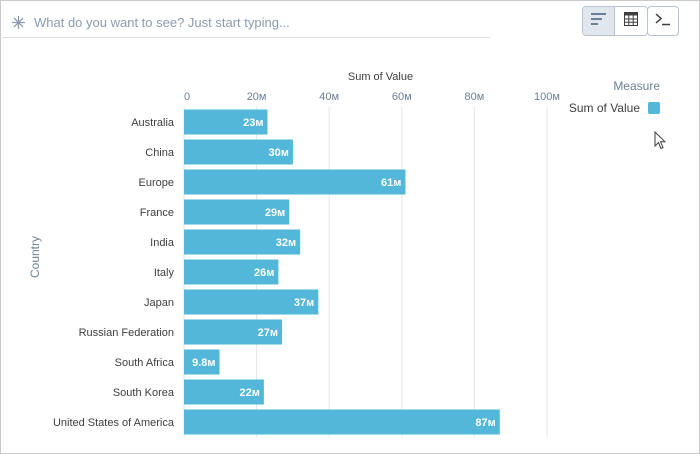 The width and height of the screenshot is (700, 454). What do you see at coordinates (402, 97) in the screenshot?
I see `x-tick-label: 60м` at bounding box center [402, 97].